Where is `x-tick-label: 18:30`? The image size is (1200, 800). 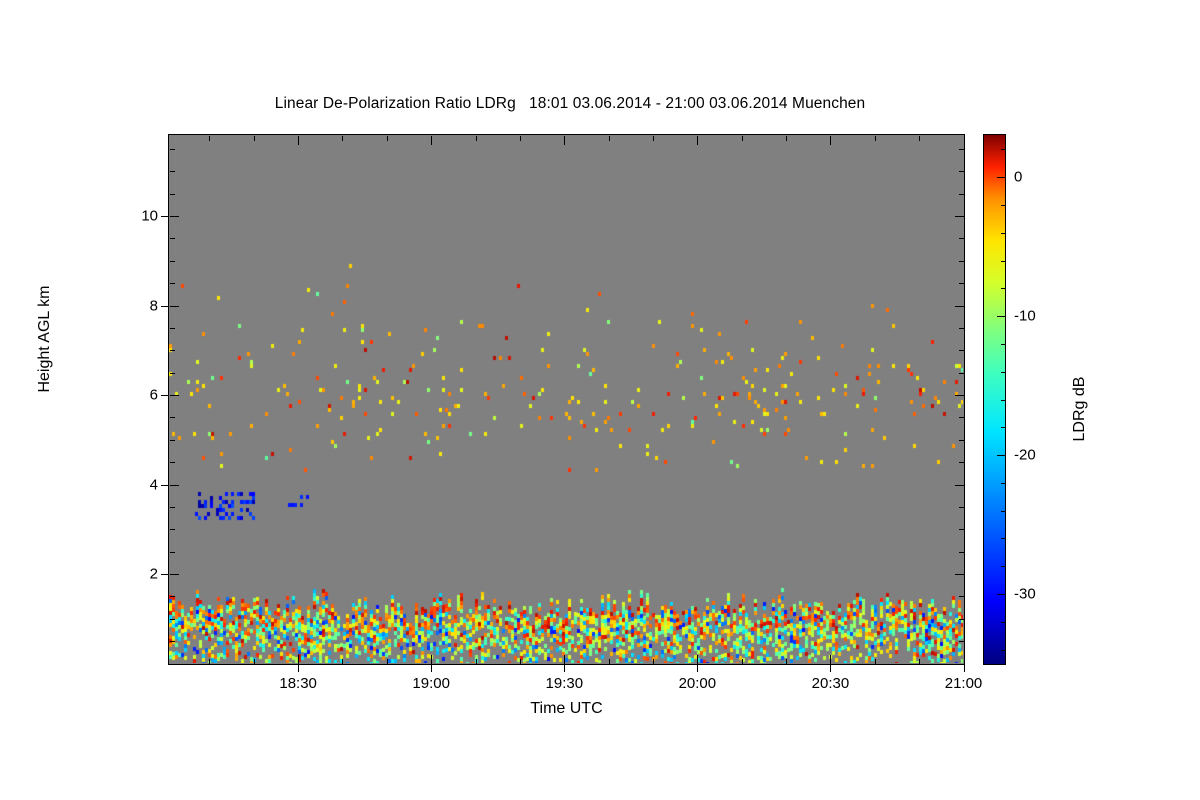
x-tick-label: 18:30 is located at coordinates (298, 683).